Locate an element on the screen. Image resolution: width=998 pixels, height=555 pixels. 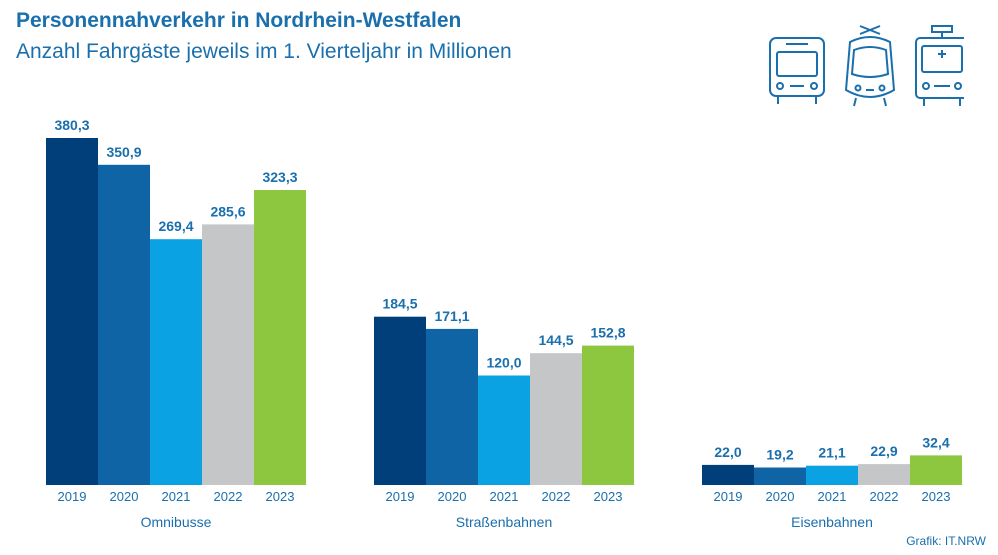
train-icon is located at coordinates (939, 65).